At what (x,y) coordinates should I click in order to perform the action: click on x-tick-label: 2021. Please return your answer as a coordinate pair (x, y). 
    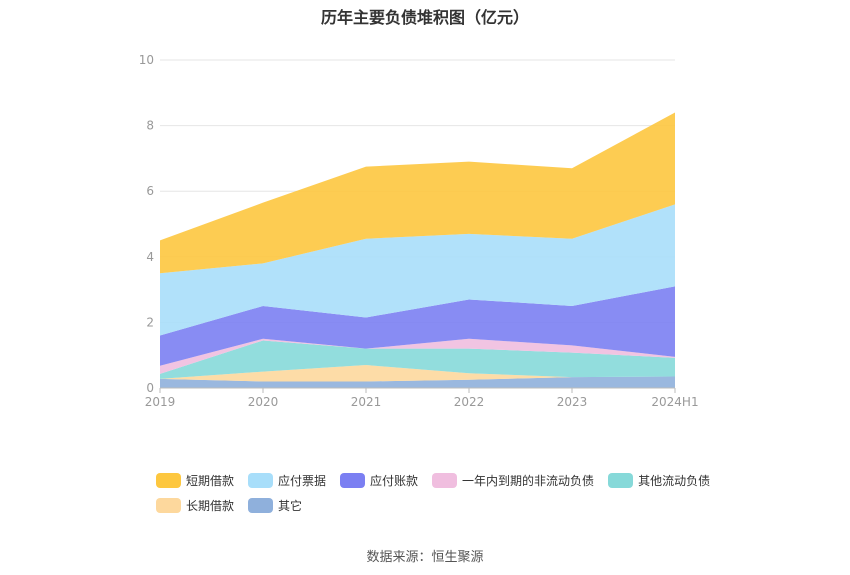
    Looking at the image, I should click on (366, 402).